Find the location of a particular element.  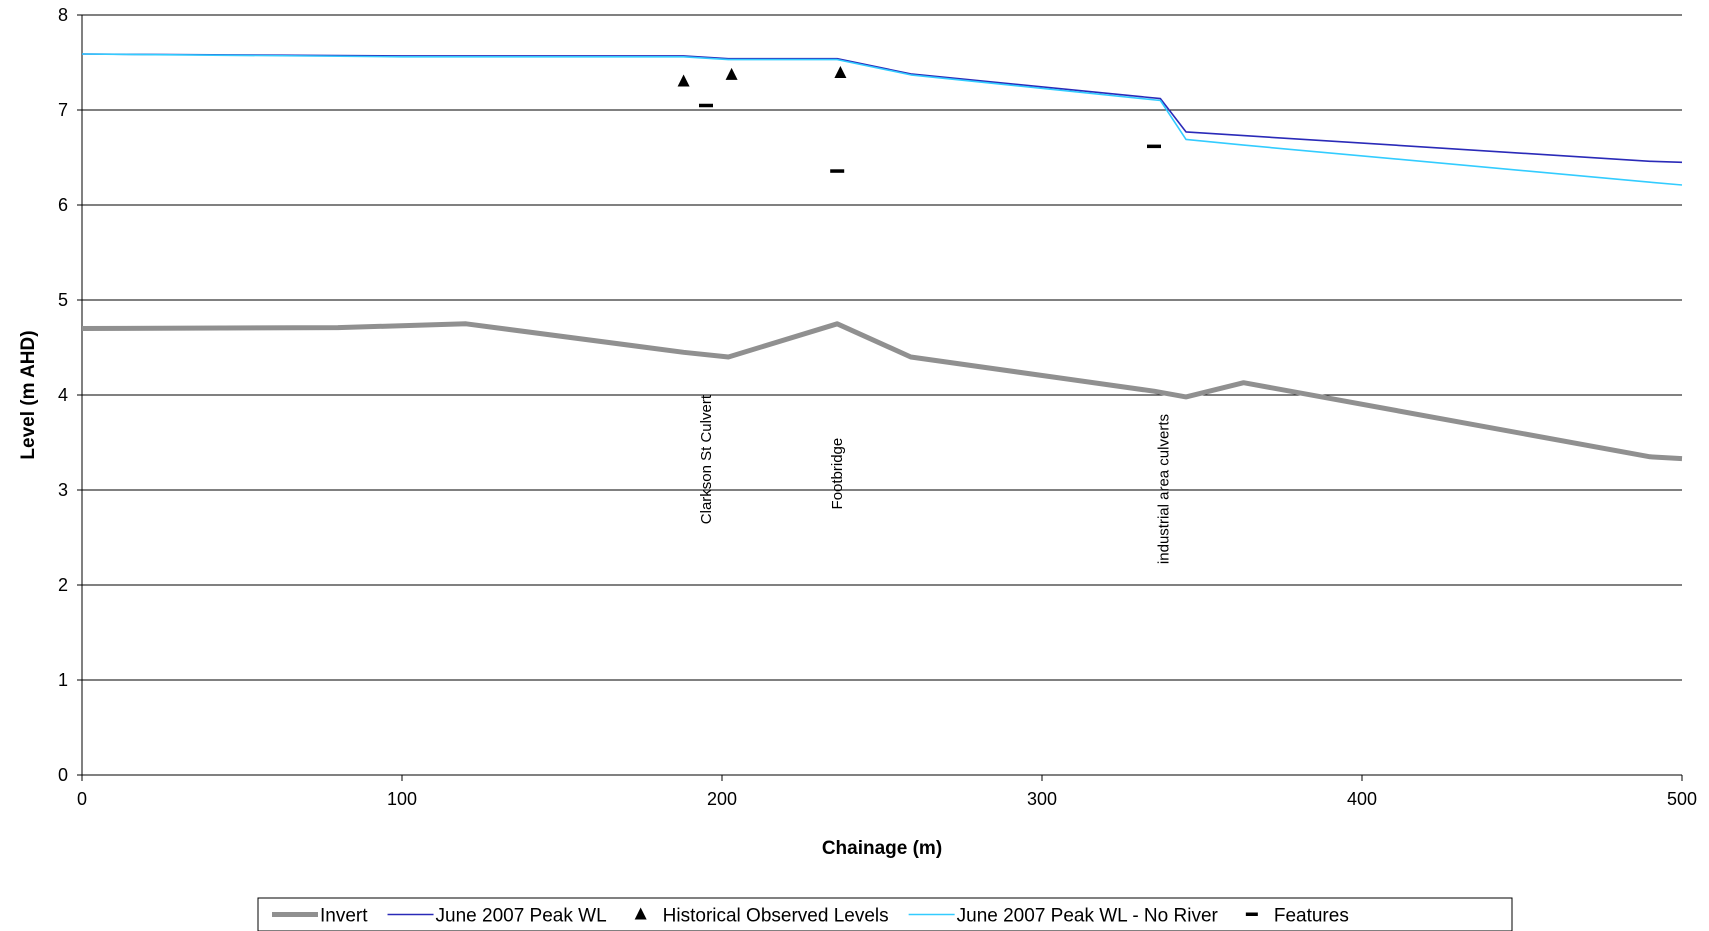

y-tick-label-5: 5 is located at coordinates (63, 300).